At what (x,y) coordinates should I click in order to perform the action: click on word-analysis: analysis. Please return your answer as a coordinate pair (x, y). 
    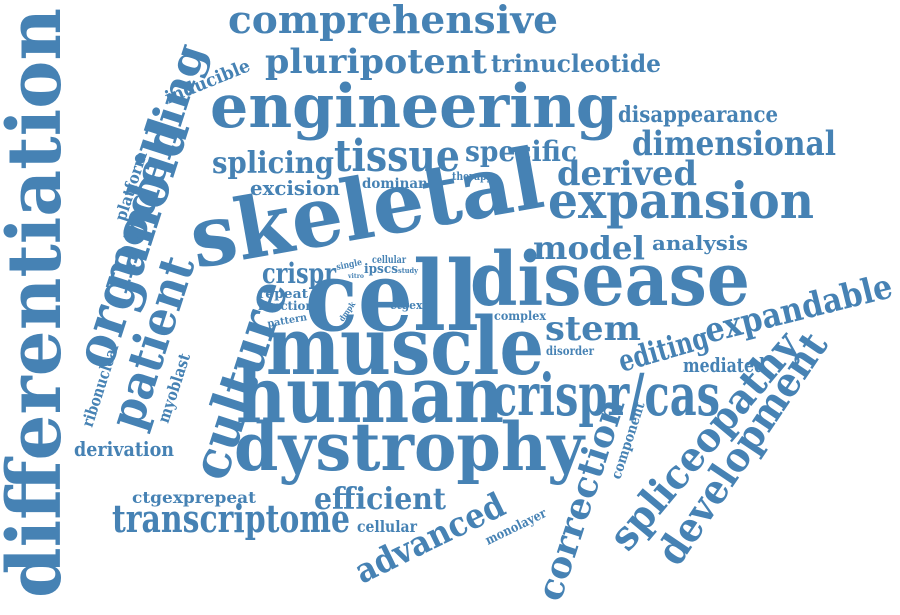
    Looking at the image, I should click on (700, 243).